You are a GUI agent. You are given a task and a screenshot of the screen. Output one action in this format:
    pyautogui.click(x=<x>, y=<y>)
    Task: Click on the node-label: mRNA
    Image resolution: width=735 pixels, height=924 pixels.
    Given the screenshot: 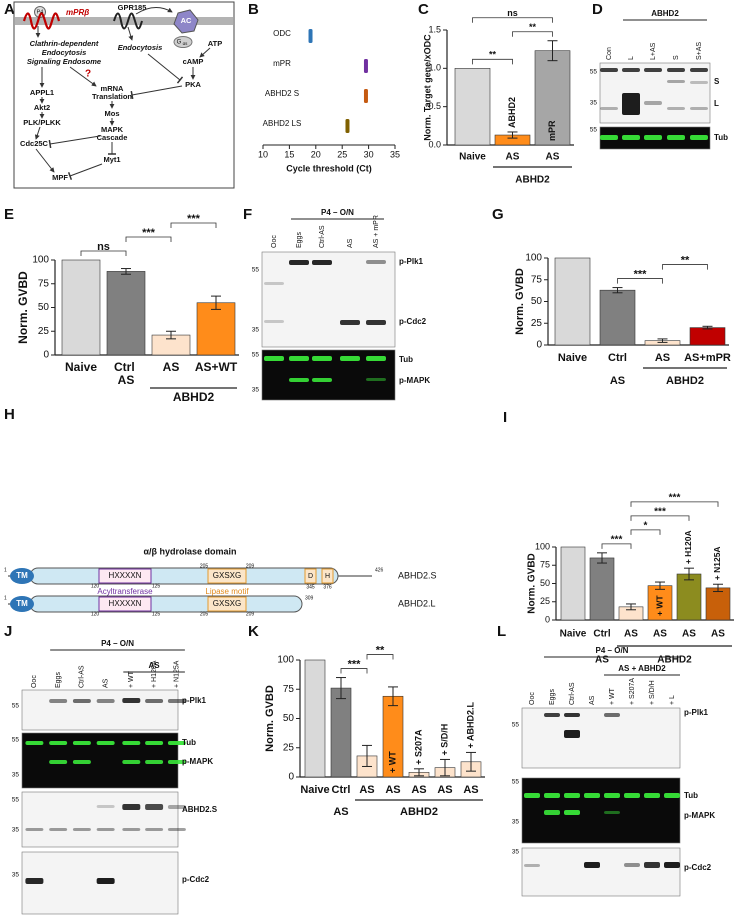 What is the action you would take?
    pyautogui.click(x=113, y=88)
    